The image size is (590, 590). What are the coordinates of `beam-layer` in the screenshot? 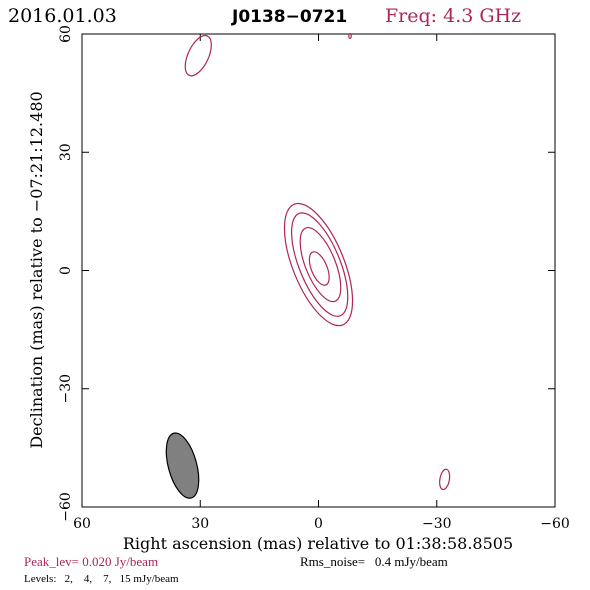 It's located at (182, 465).